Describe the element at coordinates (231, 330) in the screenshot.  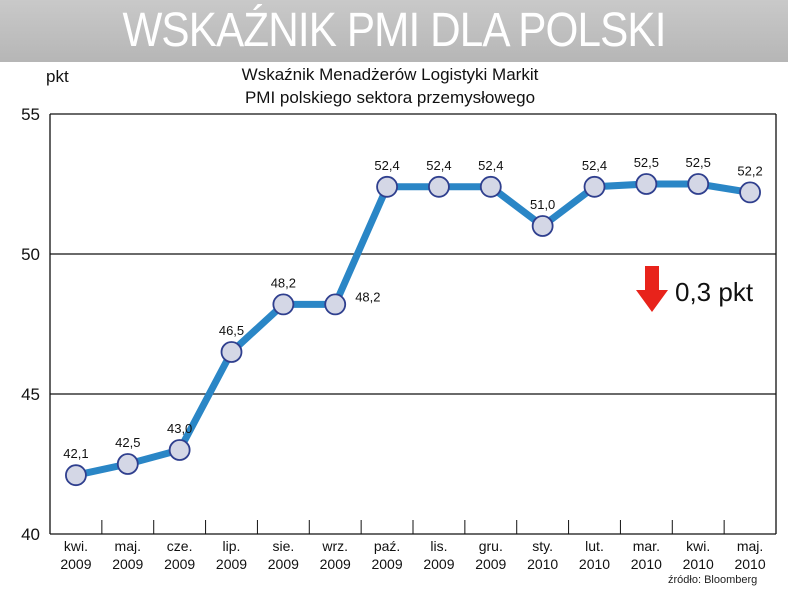
I see `data-label: 46,5` at that location.